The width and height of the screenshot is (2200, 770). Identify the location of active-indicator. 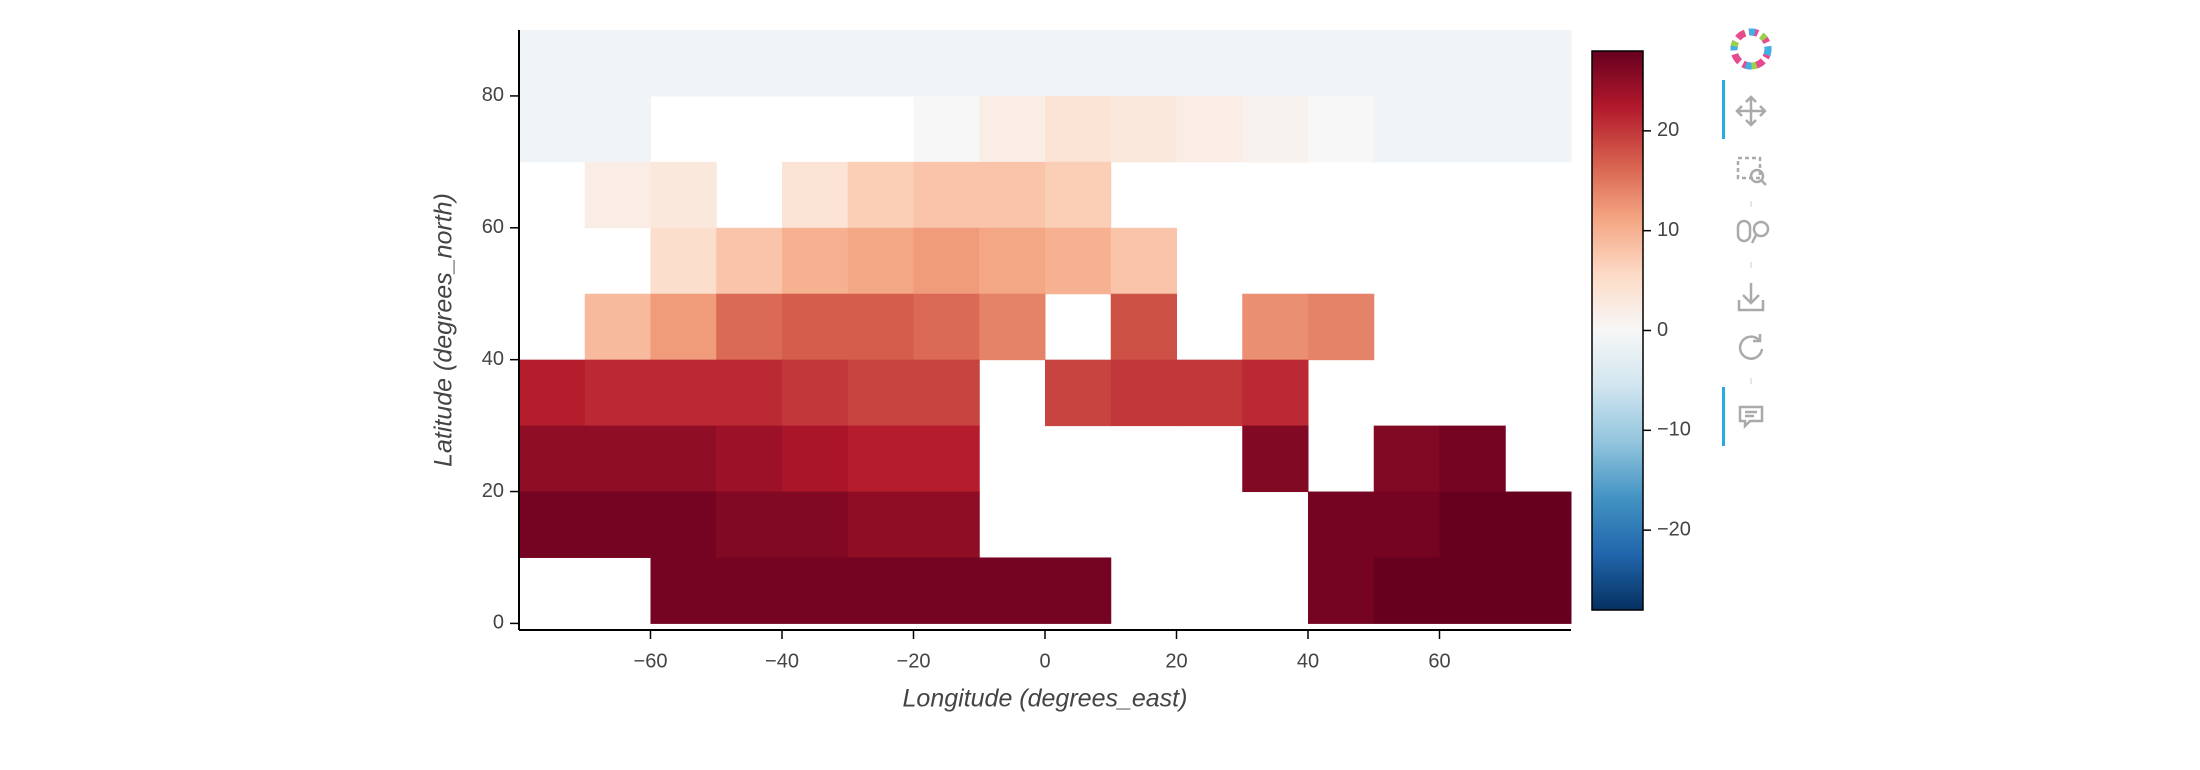
(1723, 416).